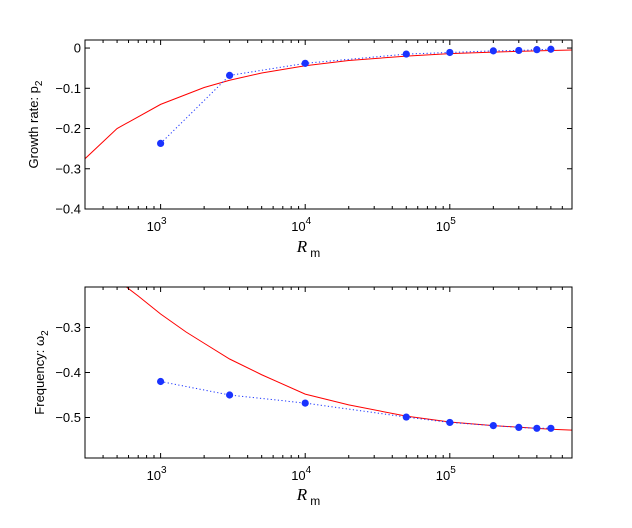 This screenshot has width=632, height=528. What do you see at coordinates (77, 48) in the screenshot?
I see `y-tick-label: 0` at bounding box center [77, 48].